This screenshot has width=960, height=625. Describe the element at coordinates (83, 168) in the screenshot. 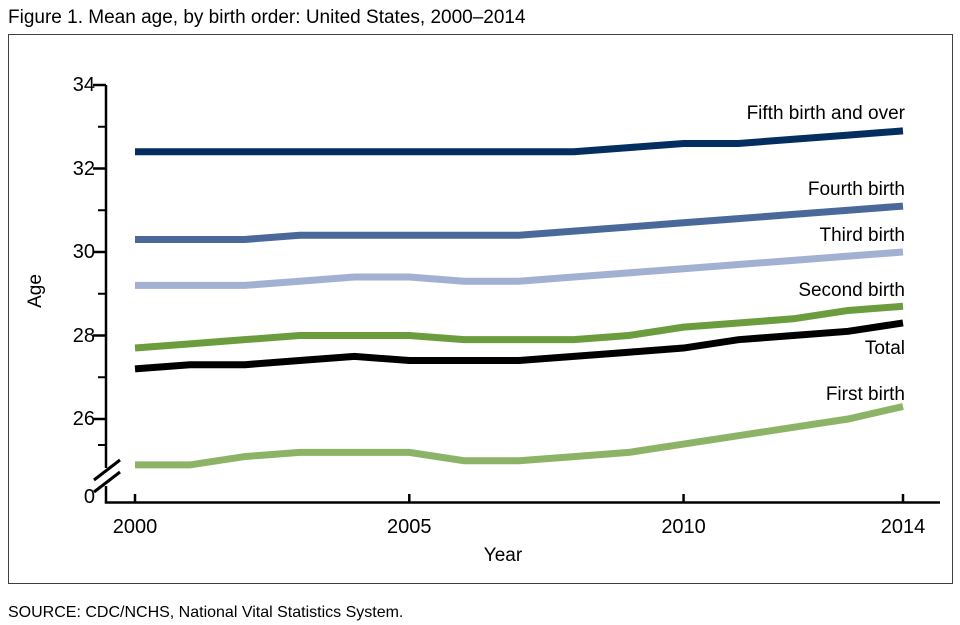

I see `y-tick-label: 32` at that location.